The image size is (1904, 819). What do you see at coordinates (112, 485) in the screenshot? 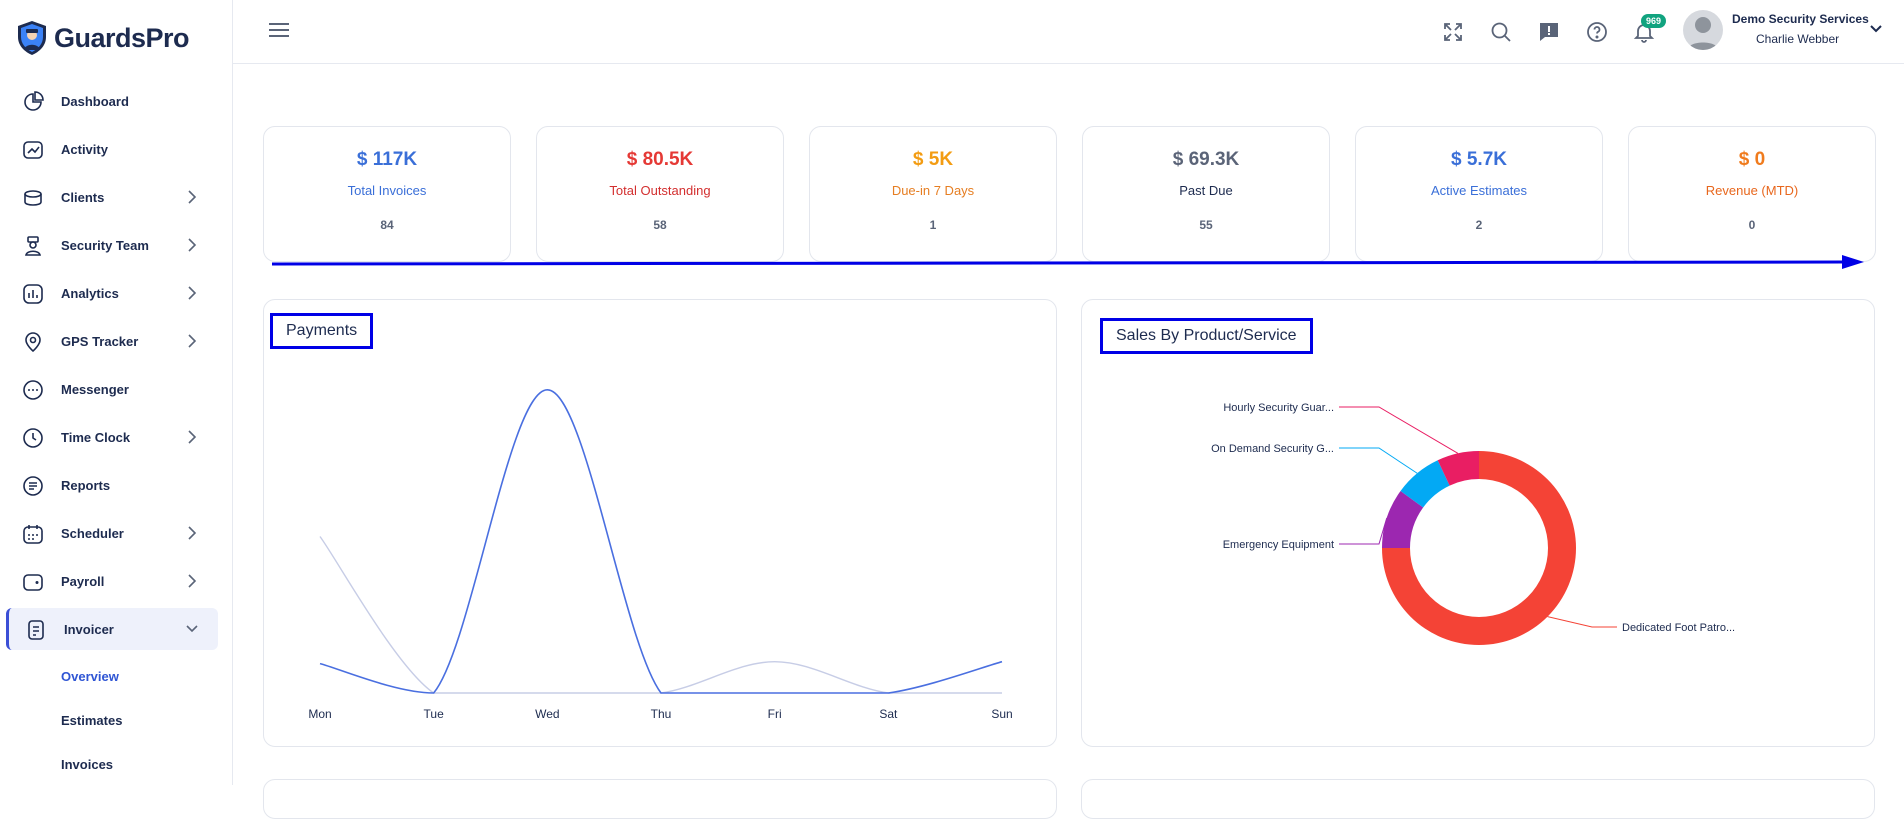
I see `sidebar-item-reports: Reports` at bounding box center [112, 485].